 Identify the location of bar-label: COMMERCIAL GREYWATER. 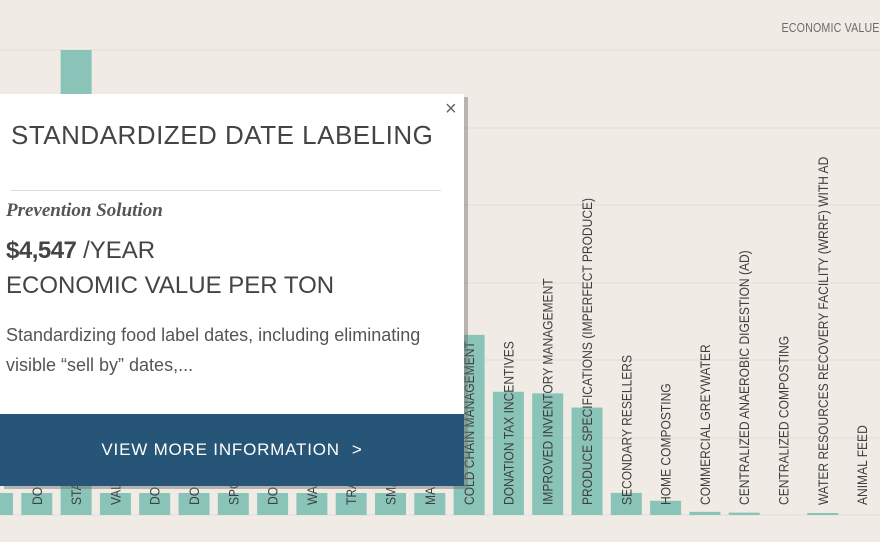
(705, 424).